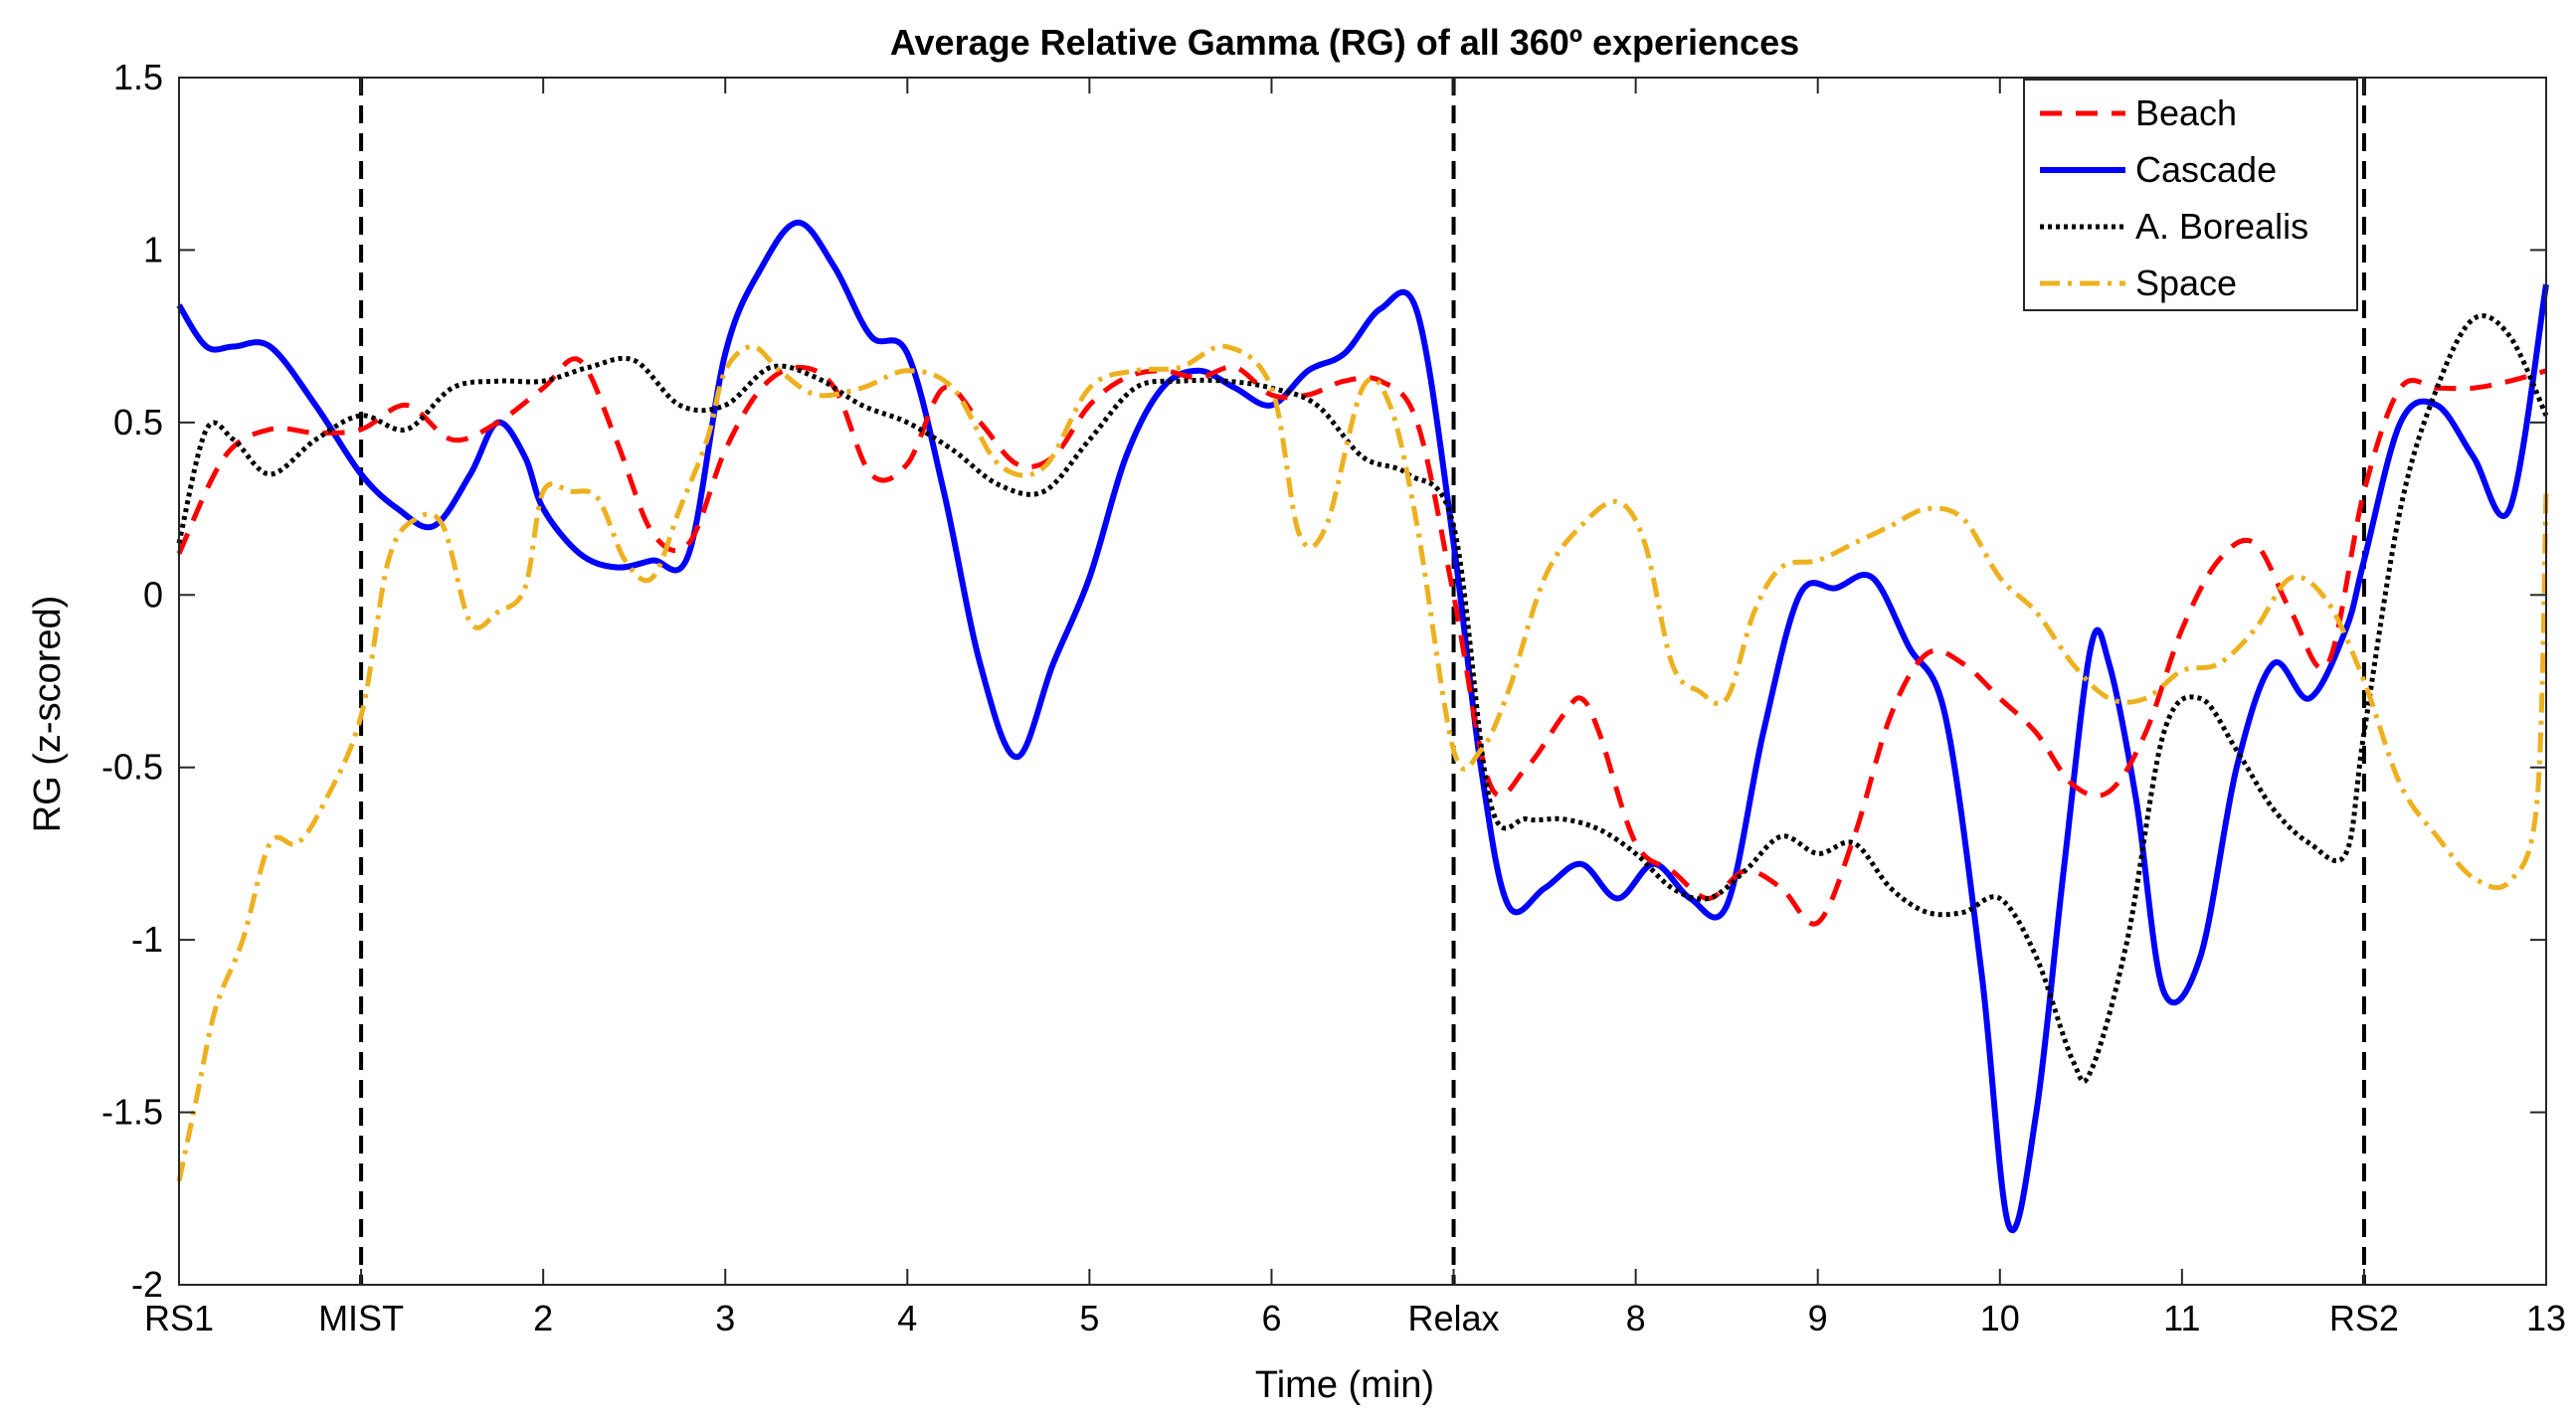 This screenshot has width=2576, height=1422. I want to click on y-tick-label: 0.5, so click(138, 422).